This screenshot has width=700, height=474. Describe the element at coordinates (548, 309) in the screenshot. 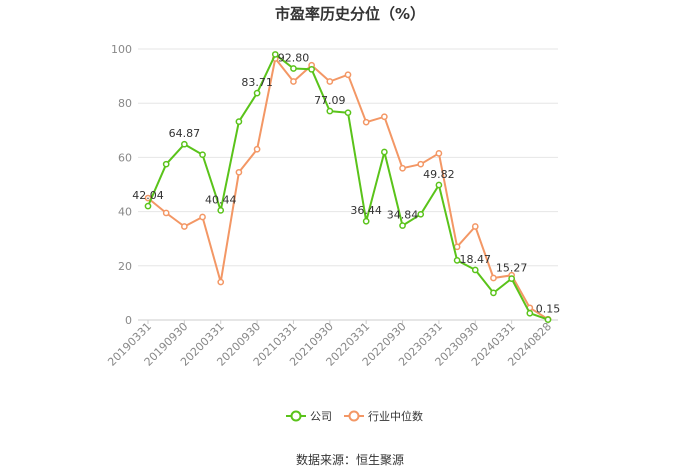

I see `data-label: 0.15` at that location.